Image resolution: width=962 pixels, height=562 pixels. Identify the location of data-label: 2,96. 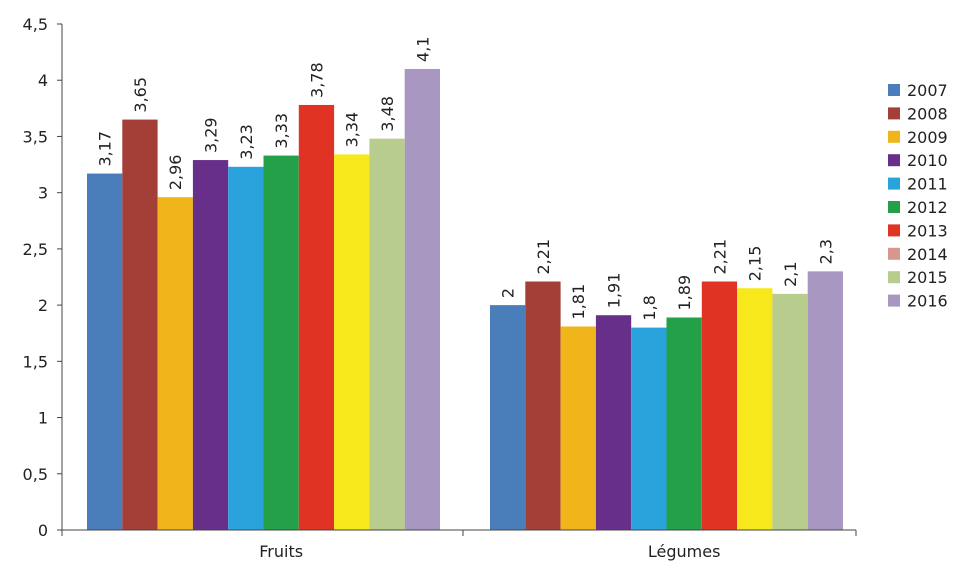
(175, 173).